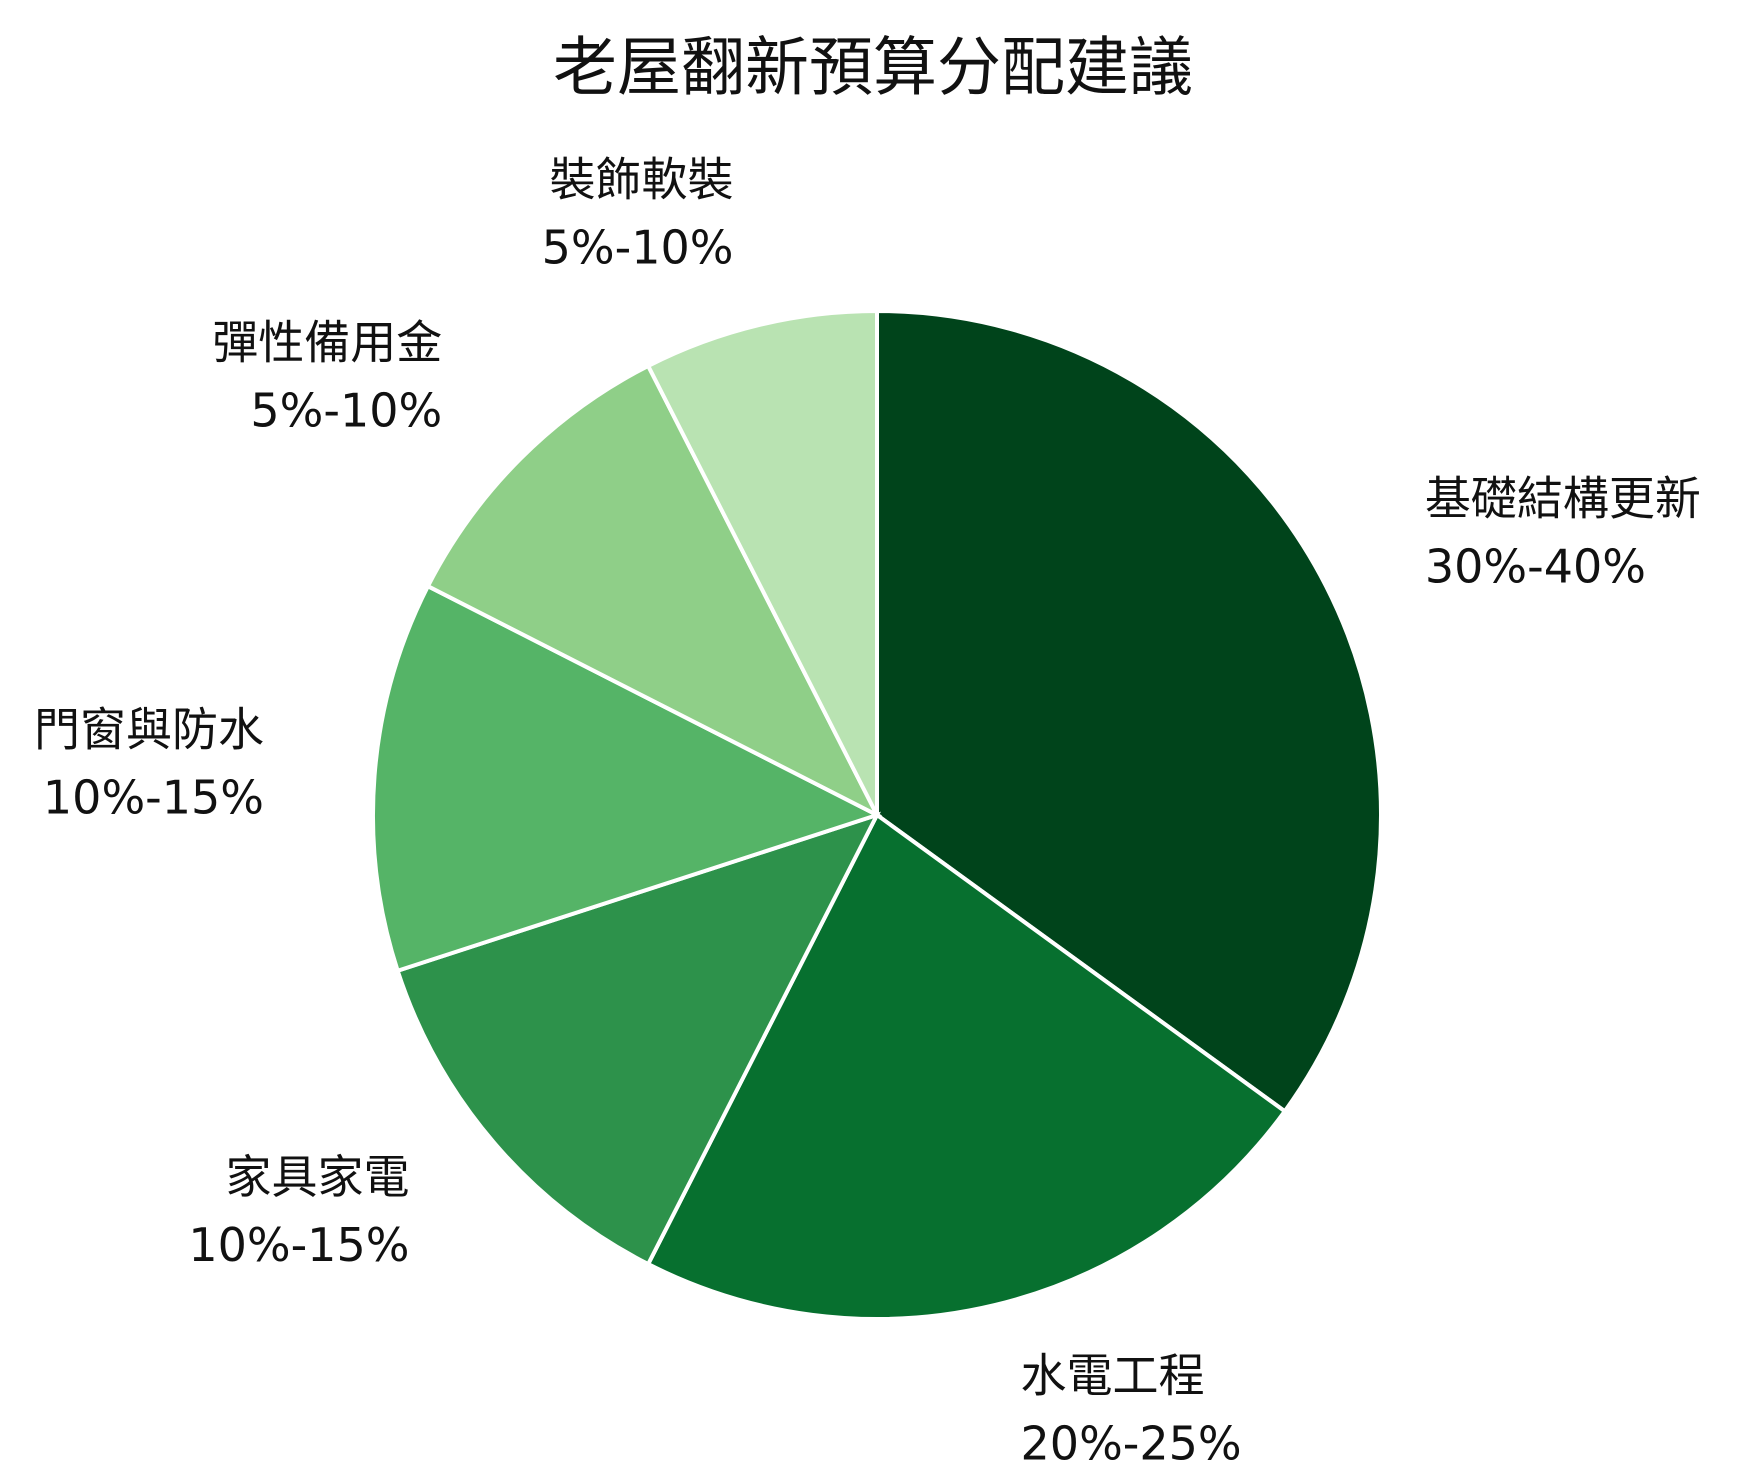  I want to click on chart-title: 老屋翻新預算分配建議, so click(873, 69).